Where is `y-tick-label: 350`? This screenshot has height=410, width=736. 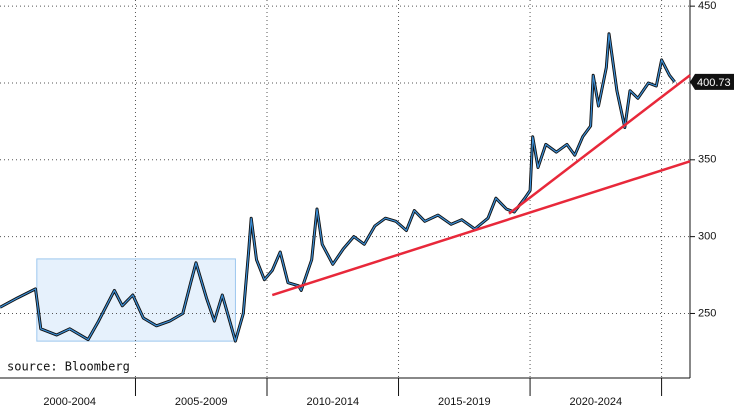
y-tick-label: 350 is located at coordinates (707, 160).